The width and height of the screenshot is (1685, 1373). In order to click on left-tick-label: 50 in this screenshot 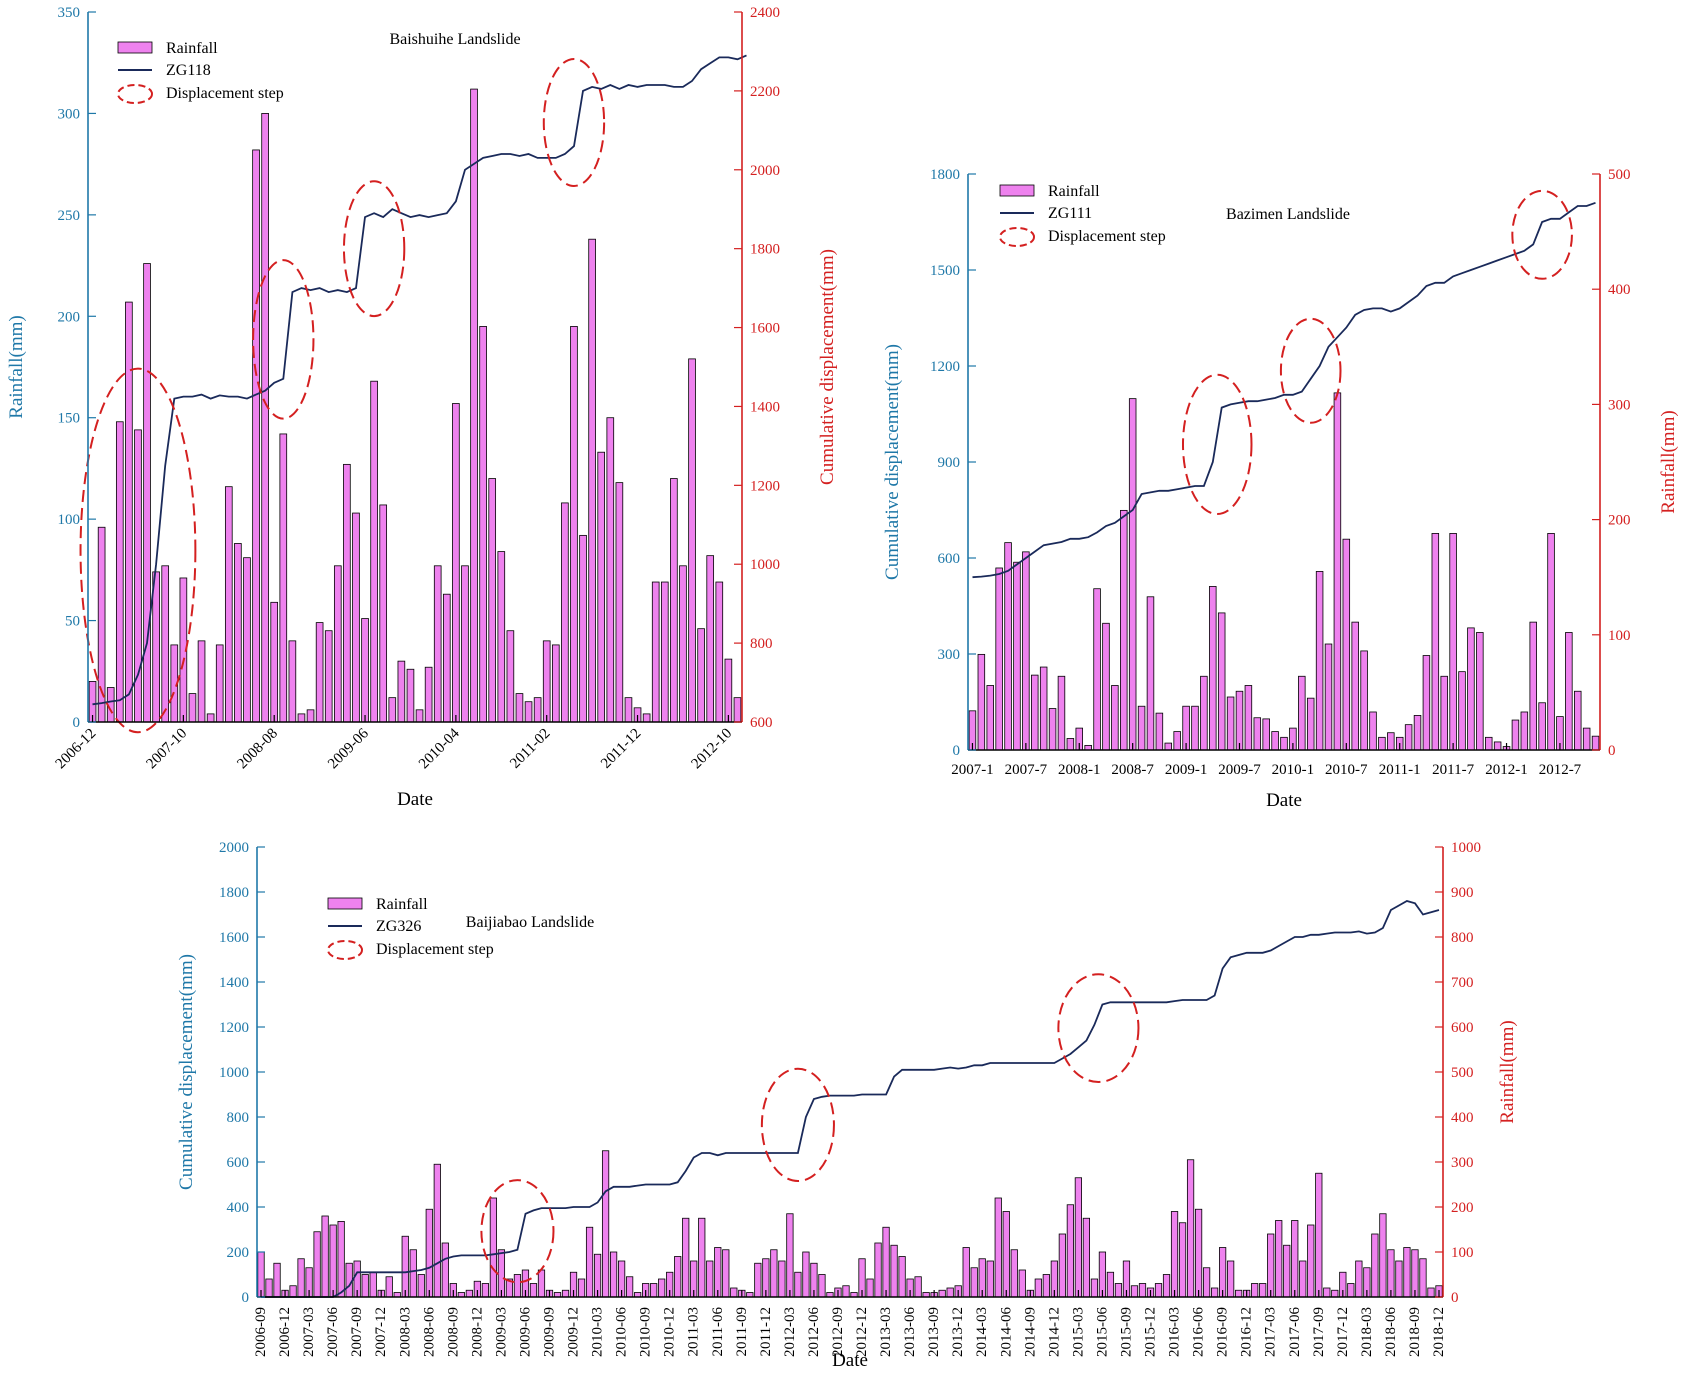, I will do `click(72, 622)`.